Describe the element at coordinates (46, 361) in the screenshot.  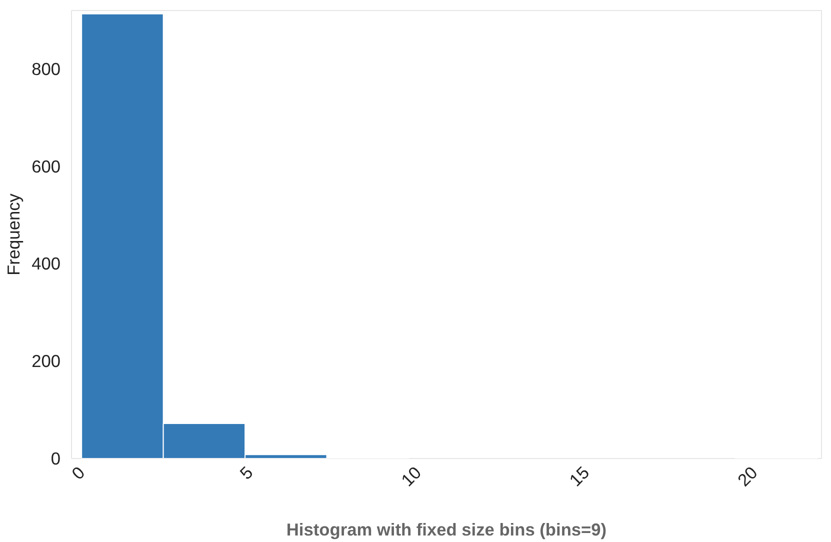
I see `y-tick-label: 200` at that location.